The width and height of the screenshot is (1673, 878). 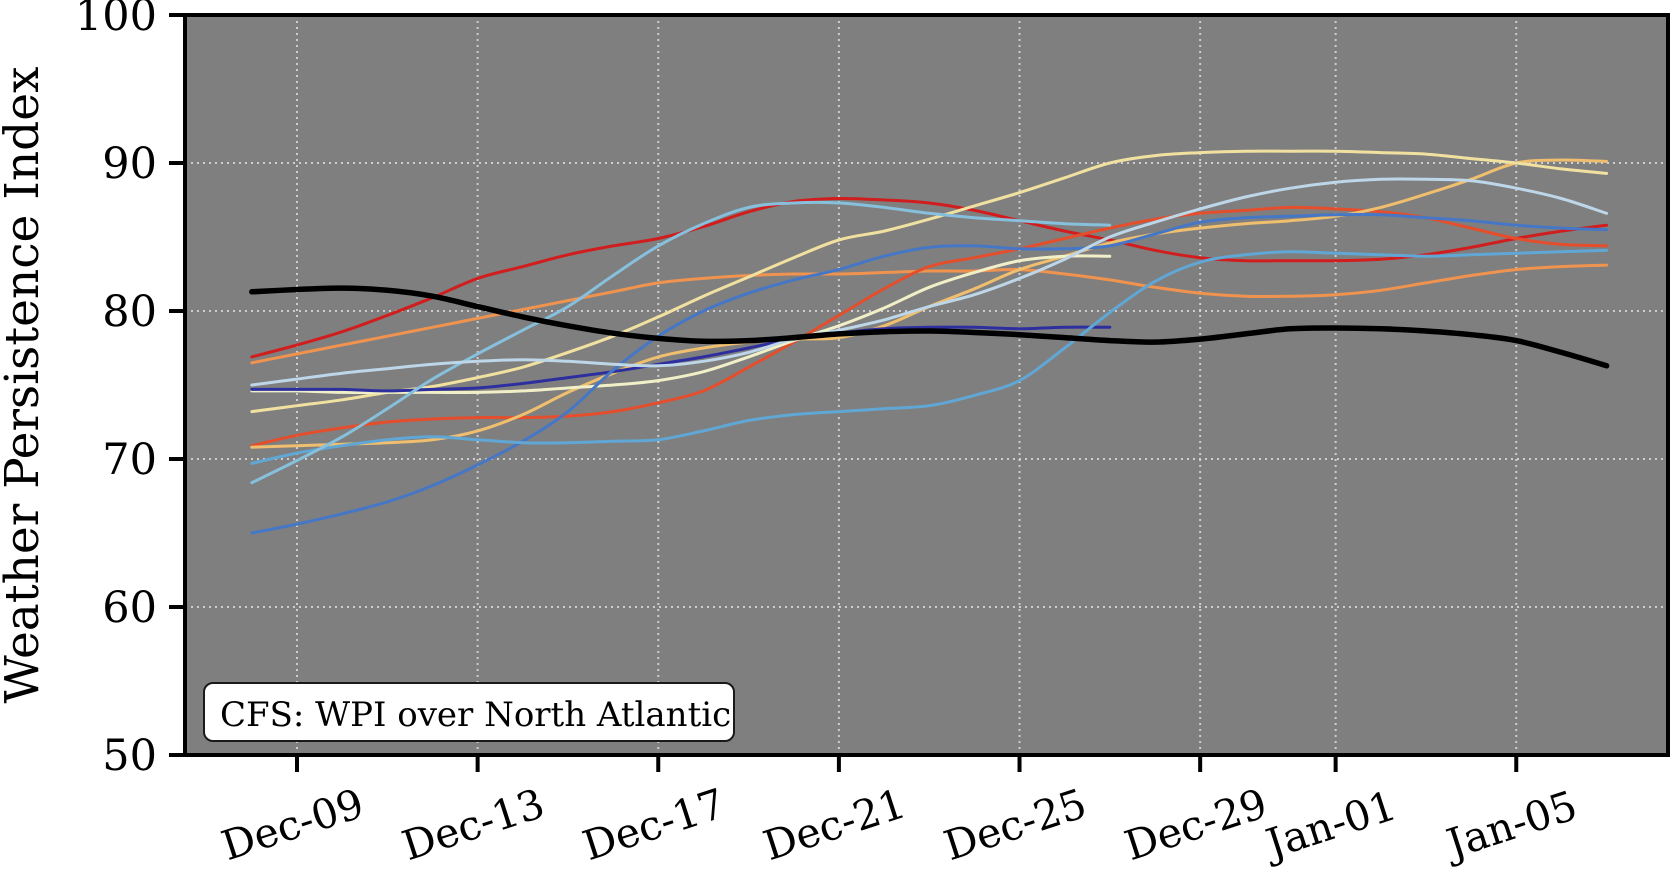 What do you see at coordinates (129, 460) in the screenshot?
I see `y-tick-label: 70` at bounding box center [129, 460].